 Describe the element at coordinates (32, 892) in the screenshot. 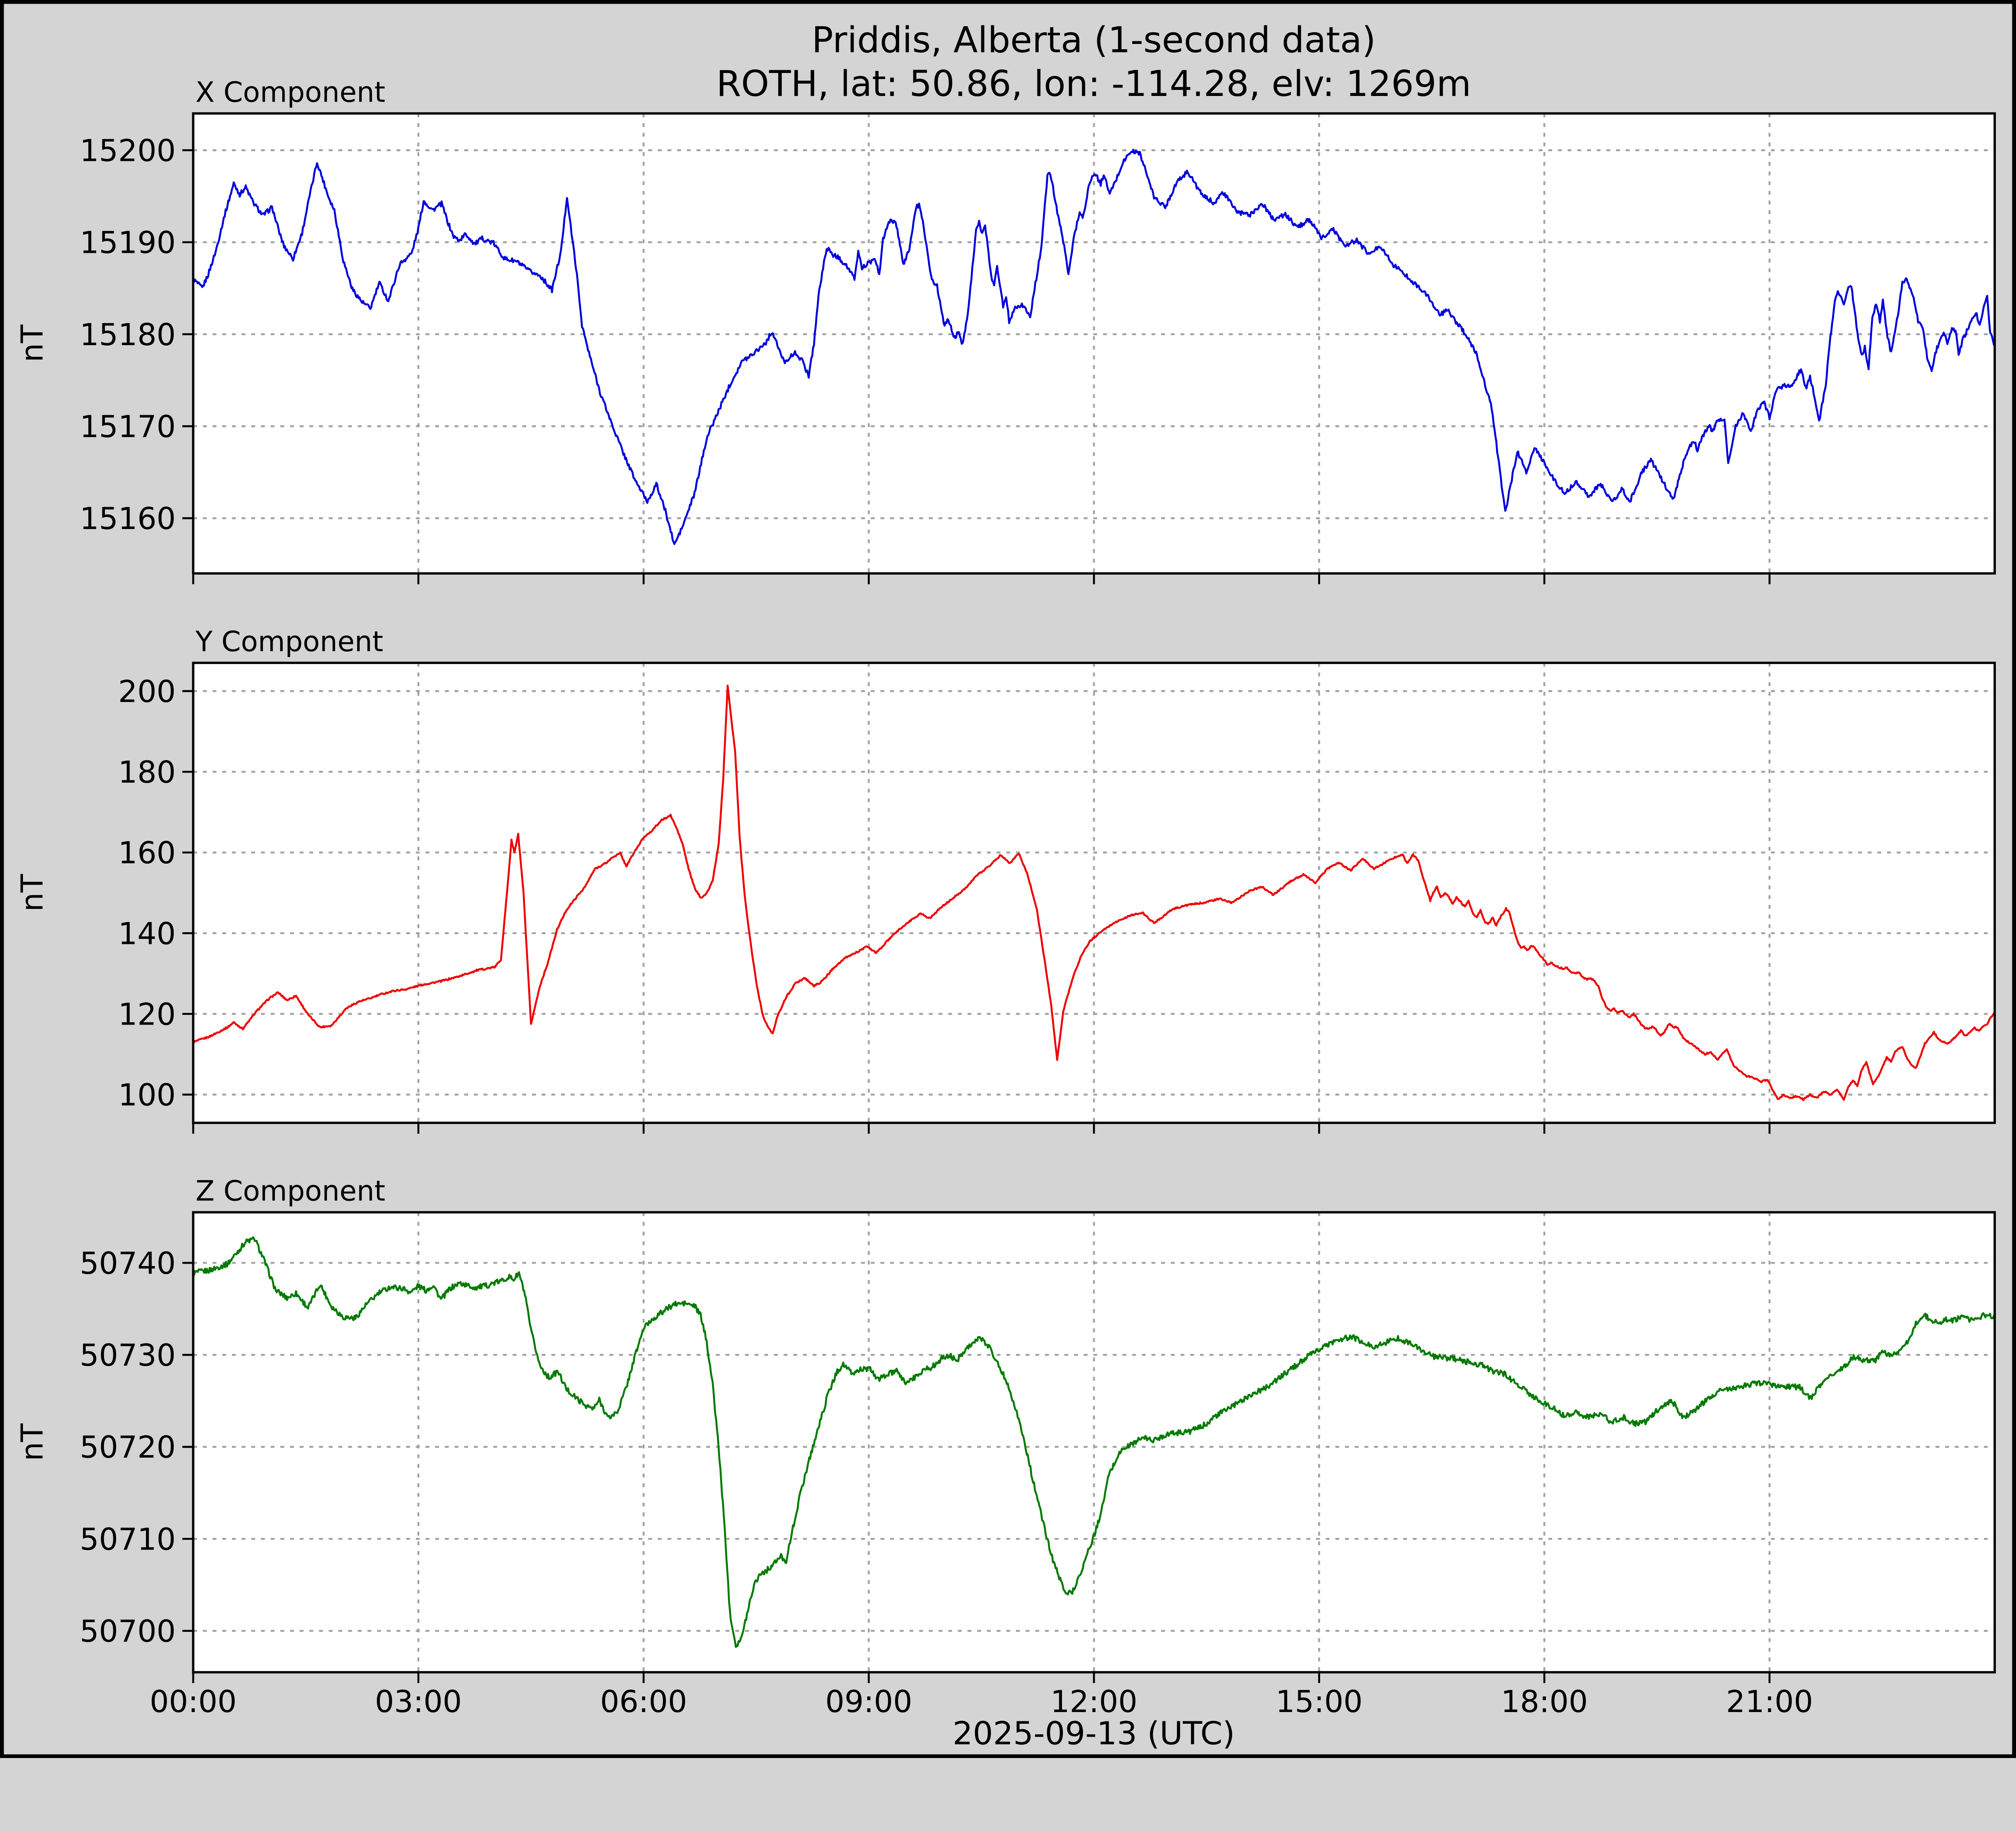

I see `y-axis-label-y: nT` at that location.